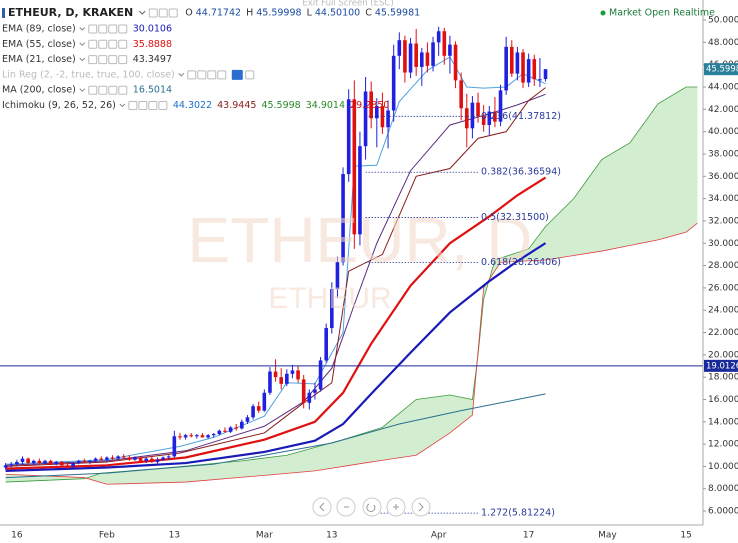  Describe the element at coordinates (322, 507) in the screenshot. I see `scroll-left` at that location.